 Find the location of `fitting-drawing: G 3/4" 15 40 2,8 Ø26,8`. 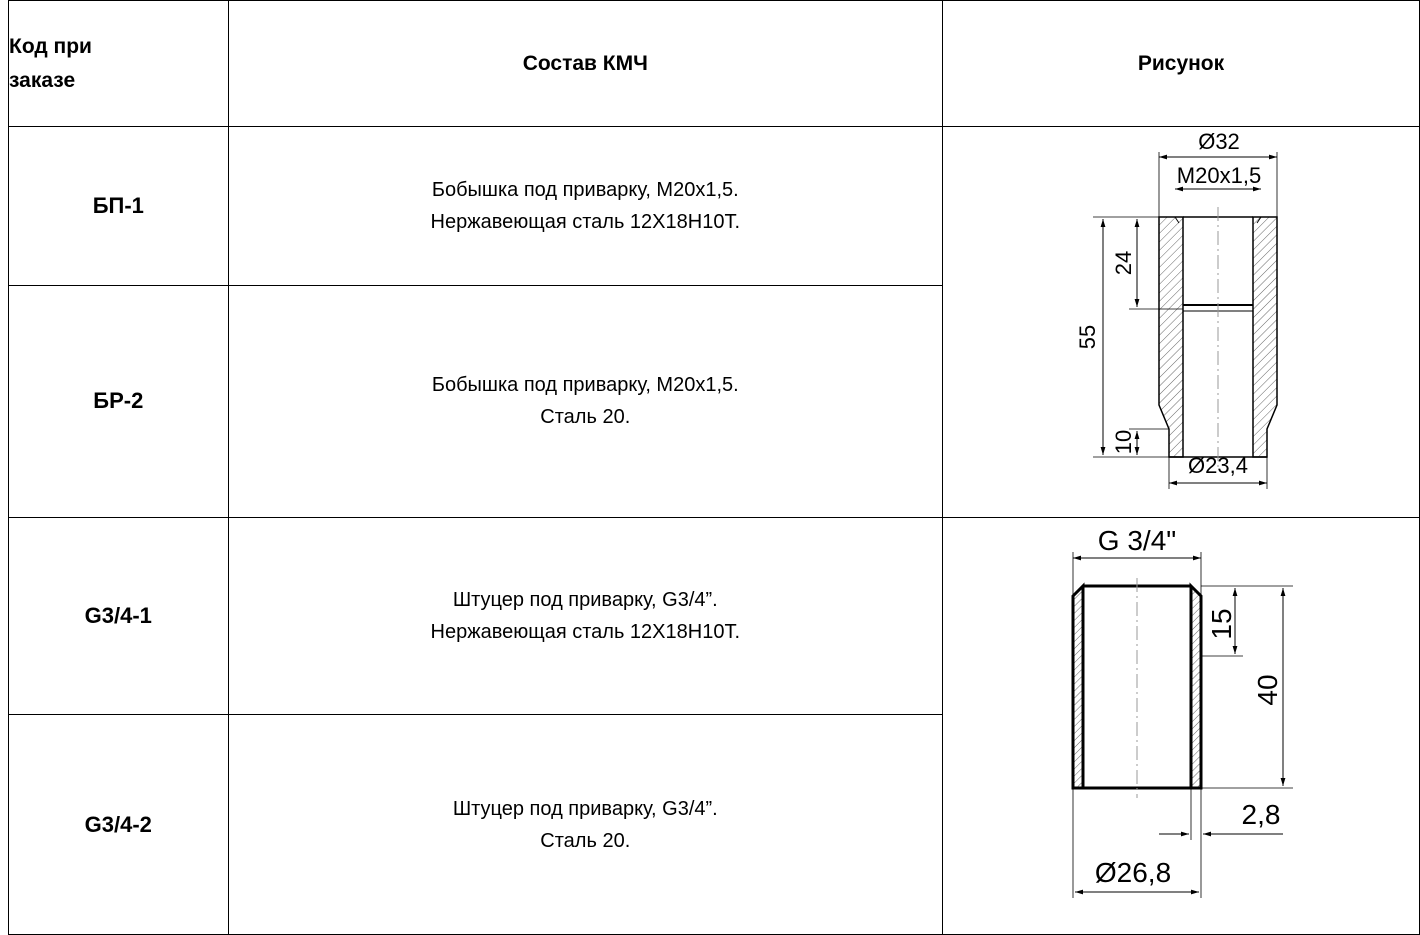

fitting-drawing: G 3/4" 15 40 2,8 Ø26,8 is located at coordinates (1182, 711).